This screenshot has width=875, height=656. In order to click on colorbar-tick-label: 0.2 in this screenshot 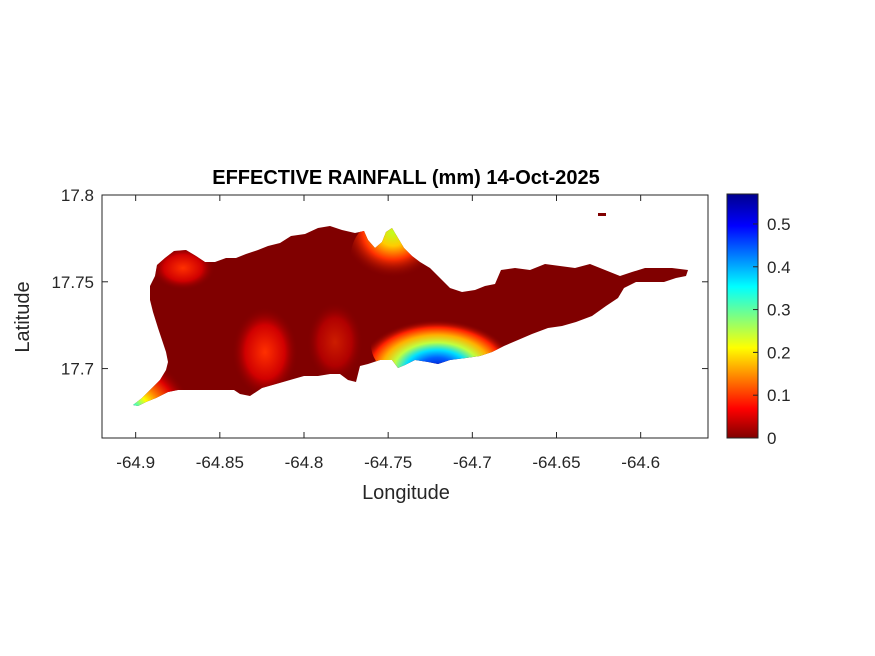, I will do `click(779, 352)`.